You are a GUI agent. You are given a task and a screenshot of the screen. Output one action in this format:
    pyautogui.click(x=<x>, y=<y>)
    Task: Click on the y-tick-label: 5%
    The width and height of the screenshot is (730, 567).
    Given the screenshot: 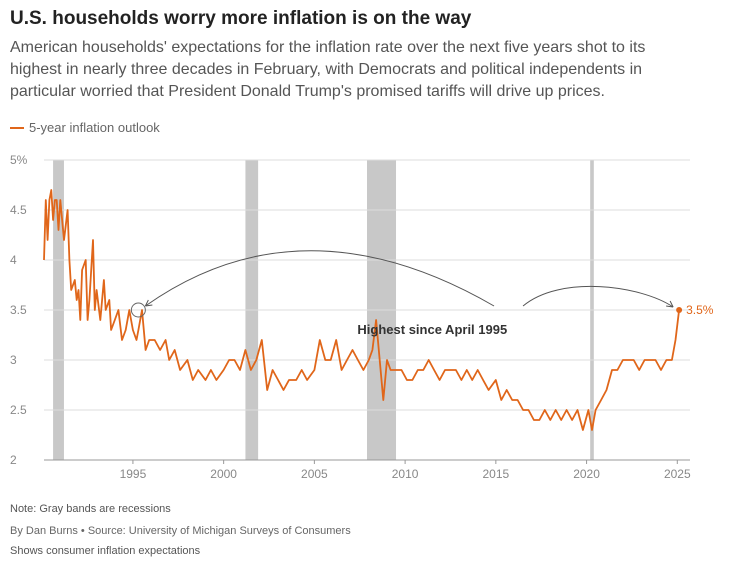 What is the action you would take?
    pyautogui.click(x=19, y=160)
    